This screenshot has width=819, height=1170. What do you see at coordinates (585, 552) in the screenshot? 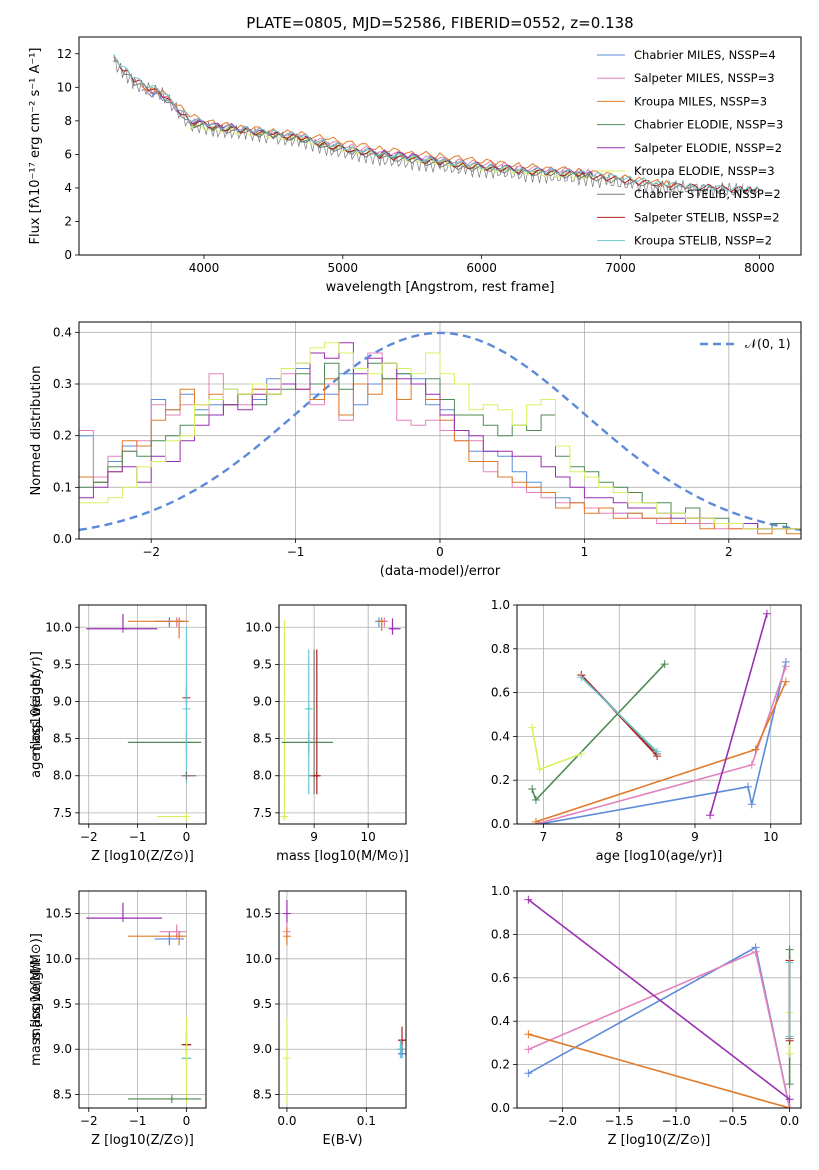
I see `x-tick-label: 1` at bounding box center [585, 552].